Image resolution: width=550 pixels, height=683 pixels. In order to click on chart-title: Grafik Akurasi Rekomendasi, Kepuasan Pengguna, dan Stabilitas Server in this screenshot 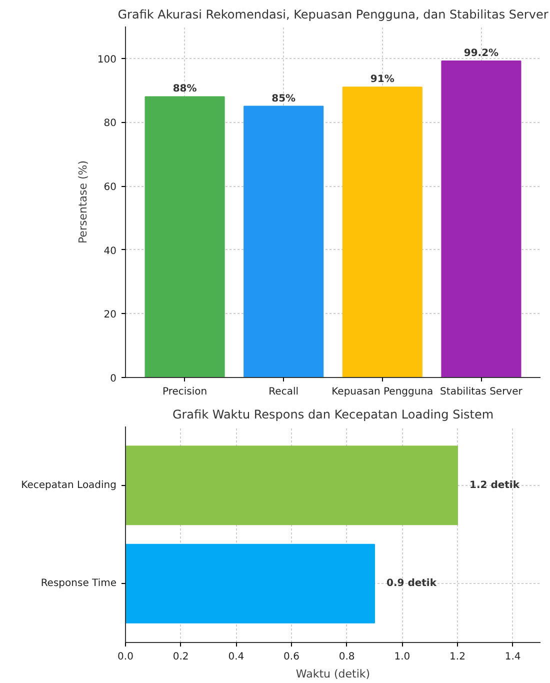, I will do `click(333, 15)`.